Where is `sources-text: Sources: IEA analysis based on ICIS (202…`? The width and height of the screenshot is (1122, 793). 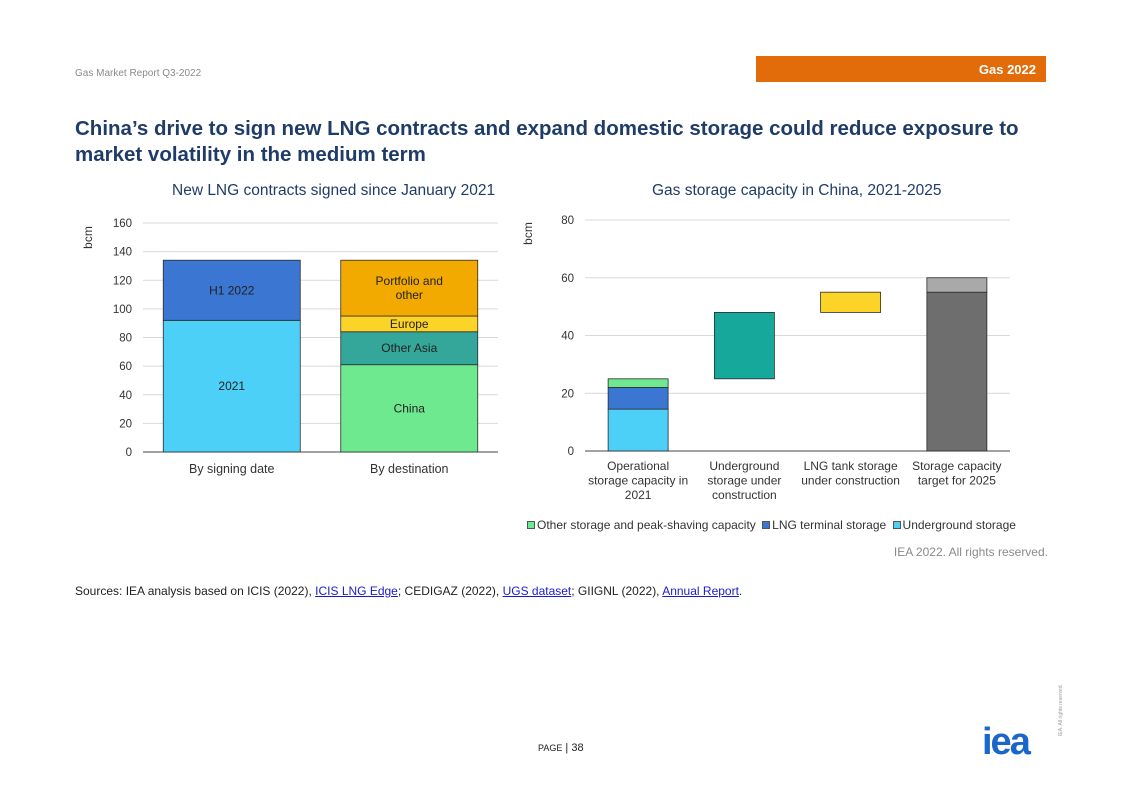 sources-text: Sources: IEA analysis based on ICIS (202… is located at coordinates (195, 591).